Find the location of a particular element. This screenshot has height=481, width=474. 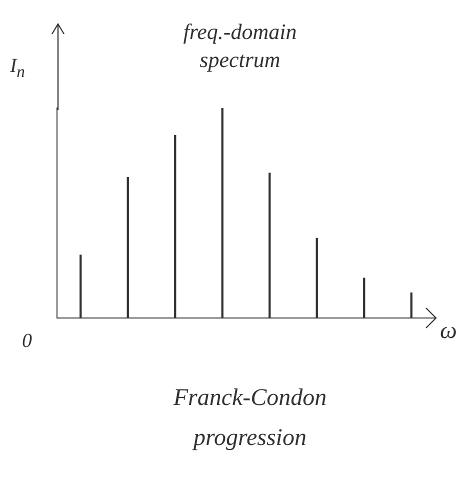

text: Franck-Condon progression is located at coordinates (250, 418).